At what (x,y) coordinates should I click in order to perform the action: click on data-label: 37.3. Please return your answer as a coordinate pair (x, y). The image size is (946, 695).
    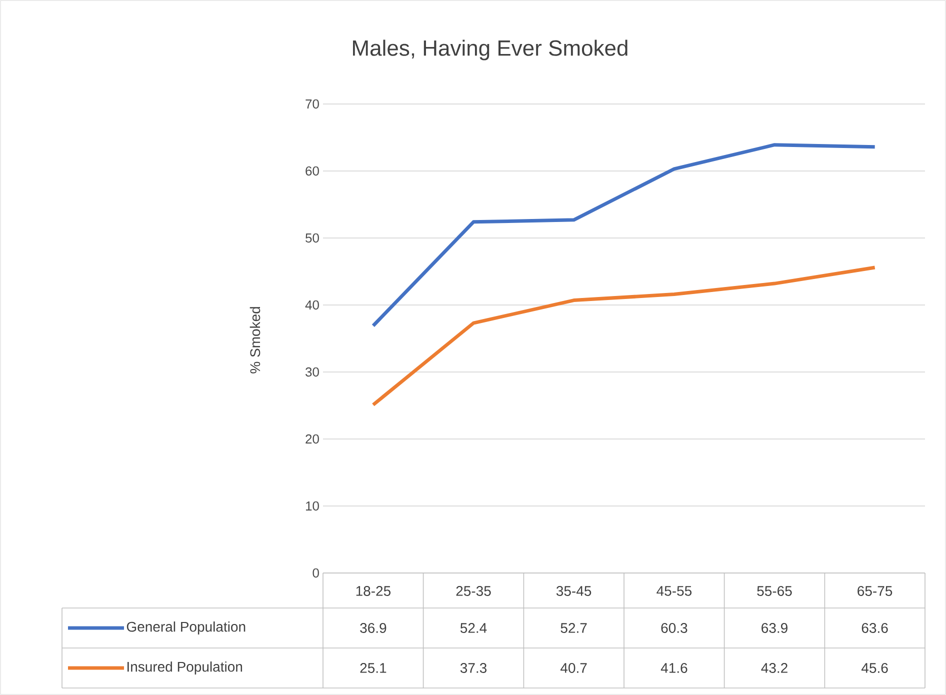
    Looking at the image, I should click on (473, 668).